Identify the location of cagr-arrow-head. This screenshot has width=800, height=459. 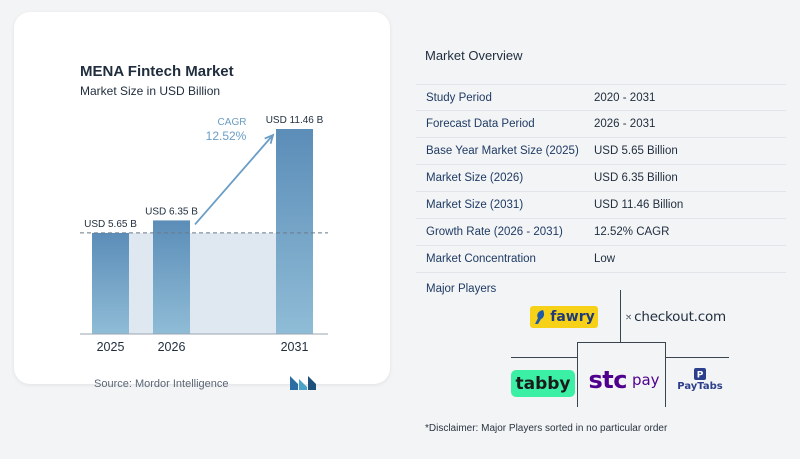
(269, 138).